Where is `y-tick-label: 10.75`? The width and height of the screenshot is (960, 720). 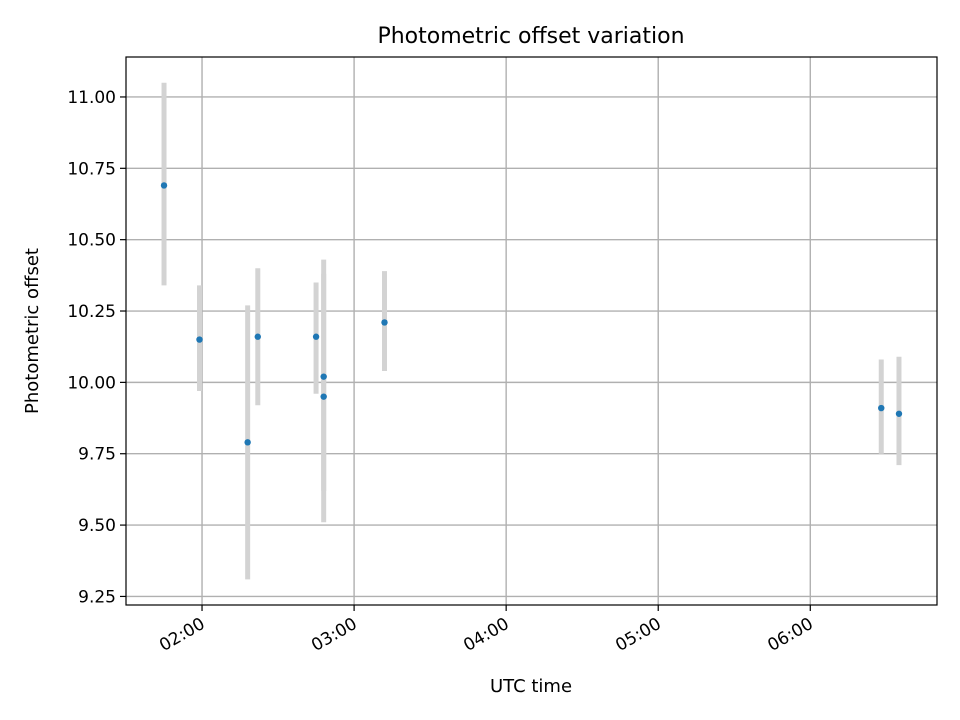
y-tick-label: 10.75 is located at coordinates (91, 169).